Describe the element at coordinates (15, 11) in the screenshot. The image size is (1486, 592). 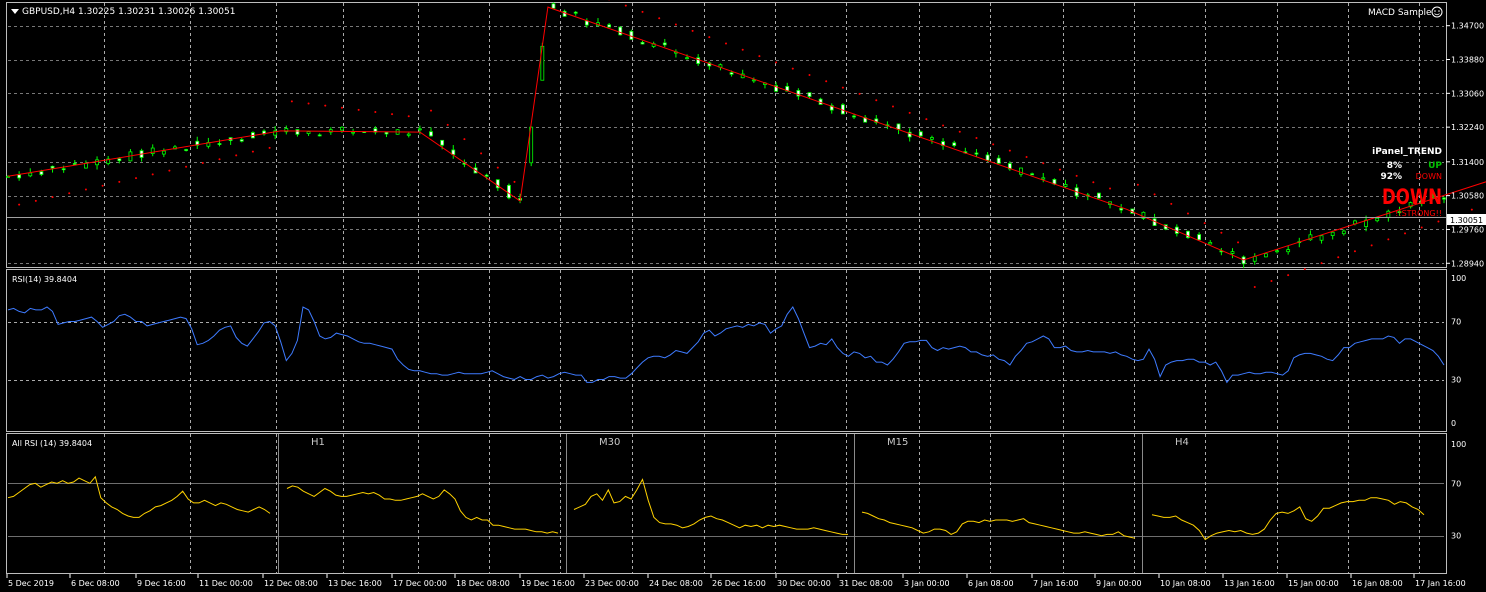
I see `chart-menu-triangle-icon` at that location.